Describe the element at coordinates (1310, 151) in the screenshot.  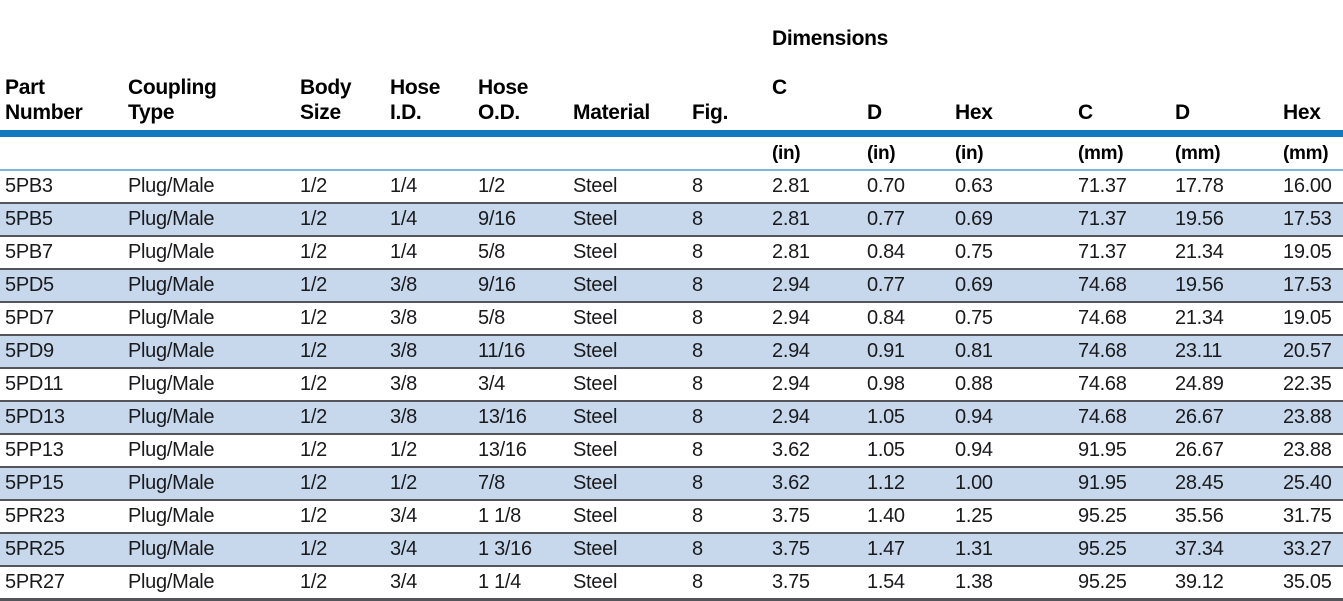
I see `units-hex-mm: (mm)` at that location.